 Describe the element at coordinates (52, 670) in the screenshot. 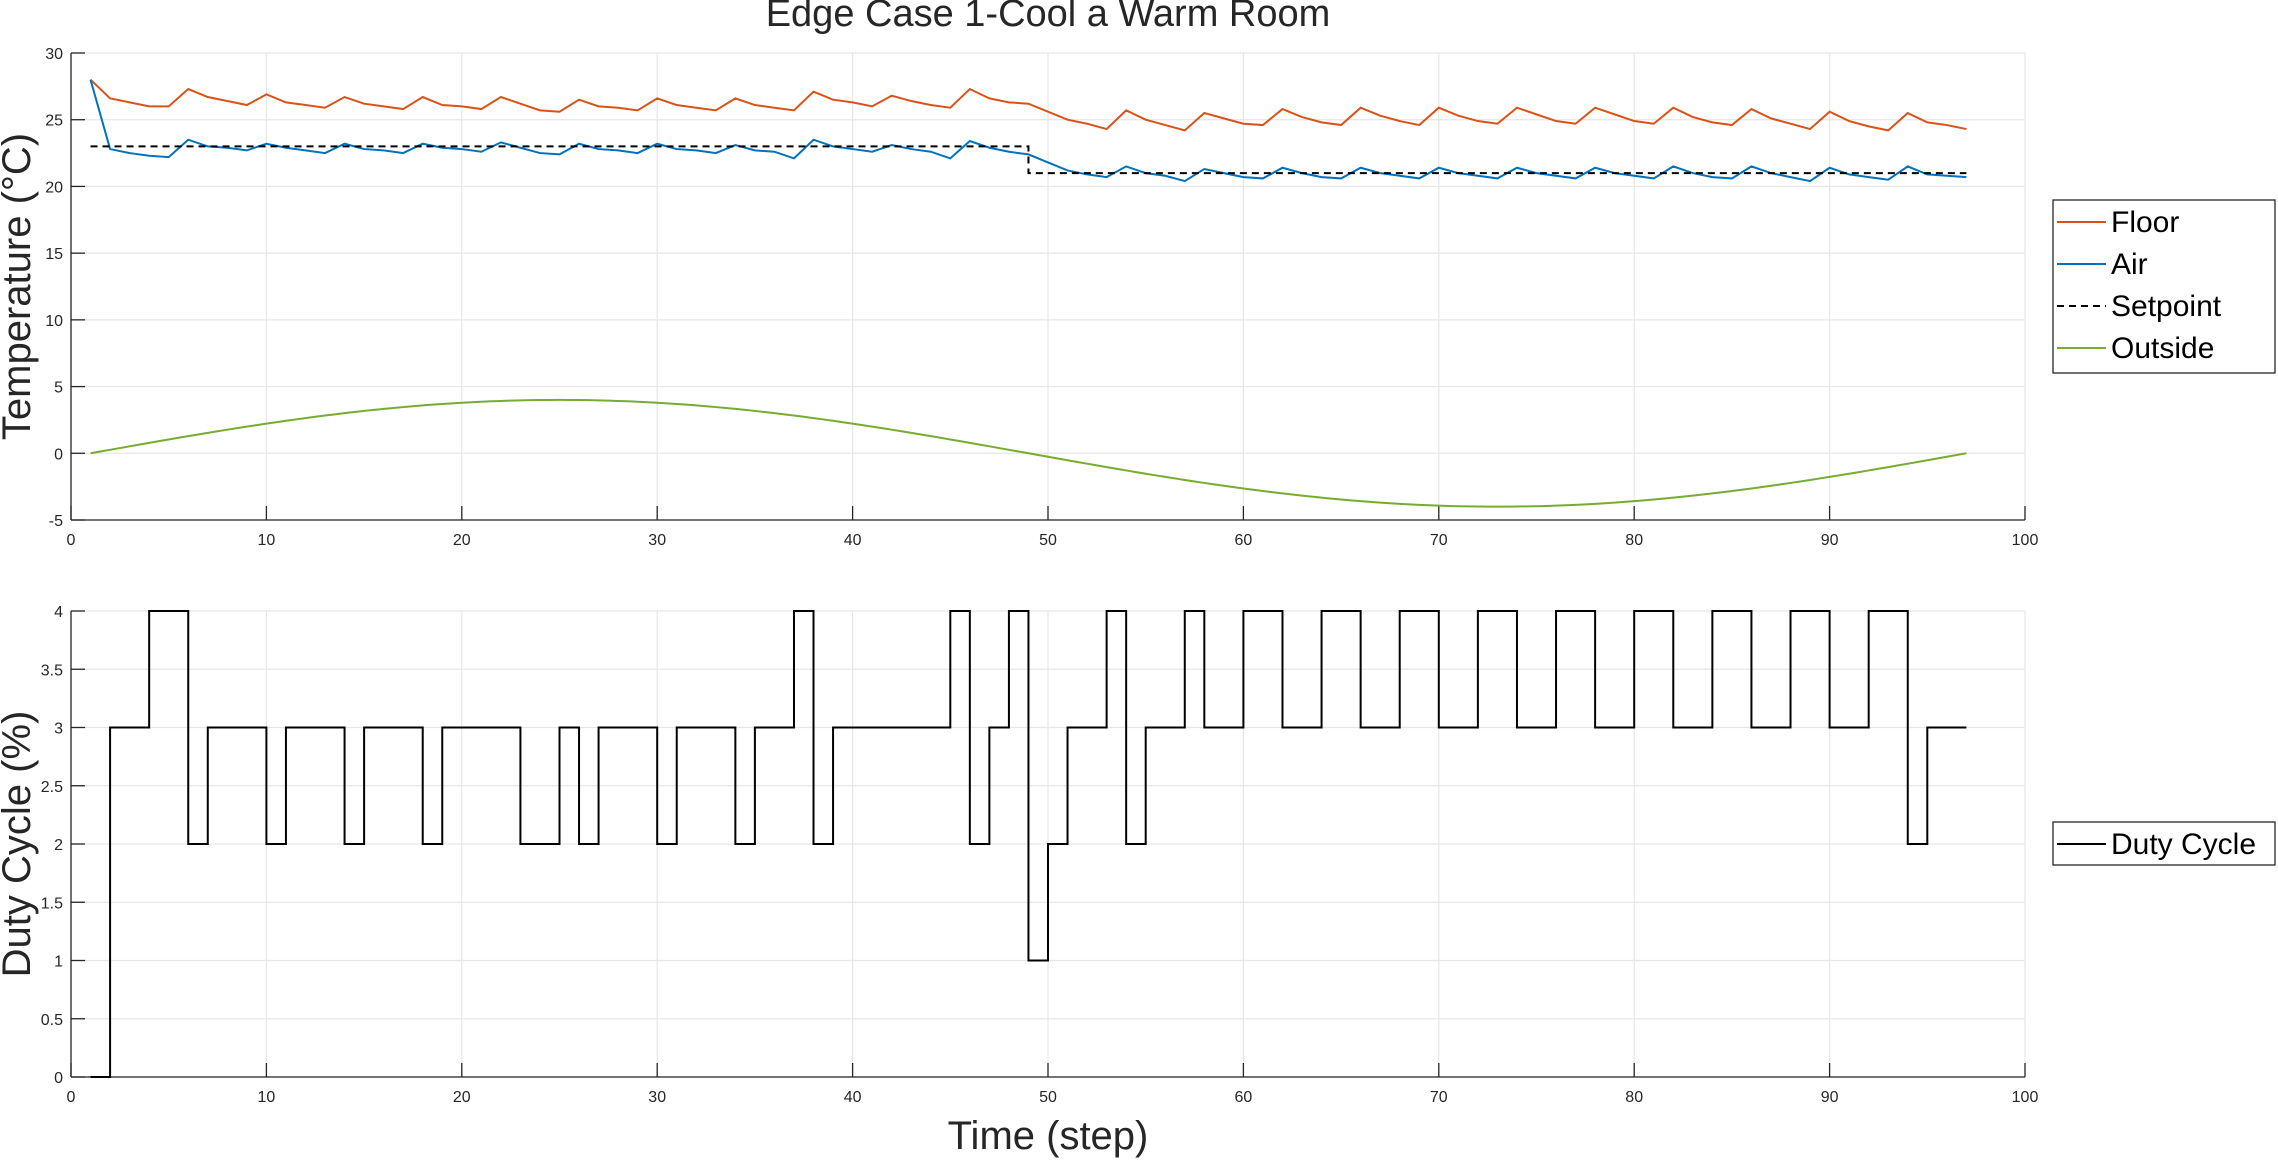

I see `y-tick-label: 3.5` at that location.